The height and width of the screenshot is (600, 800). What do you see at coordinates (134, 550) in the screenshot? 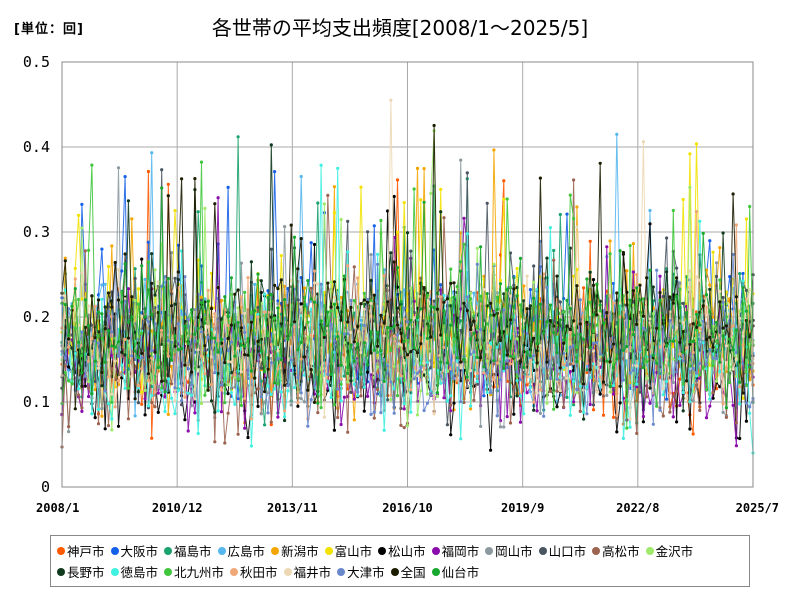
I see `legend-item: 大阪市` at bounding box center [134, 550].